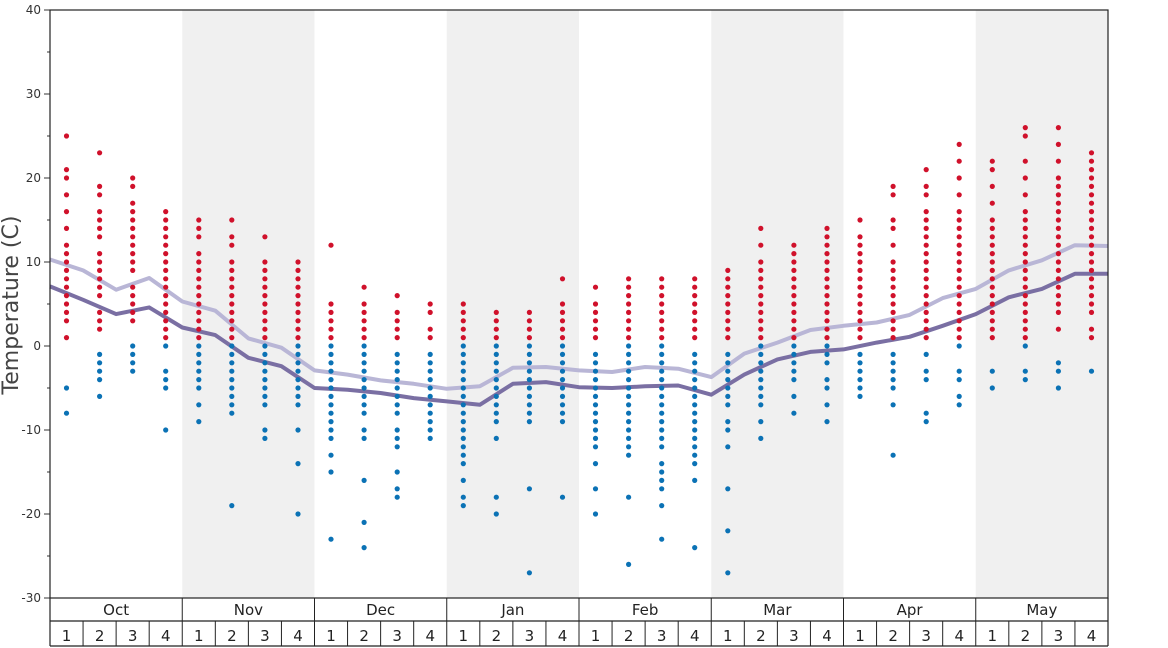  I want to click on month-label: Apr, so click(910, 610).